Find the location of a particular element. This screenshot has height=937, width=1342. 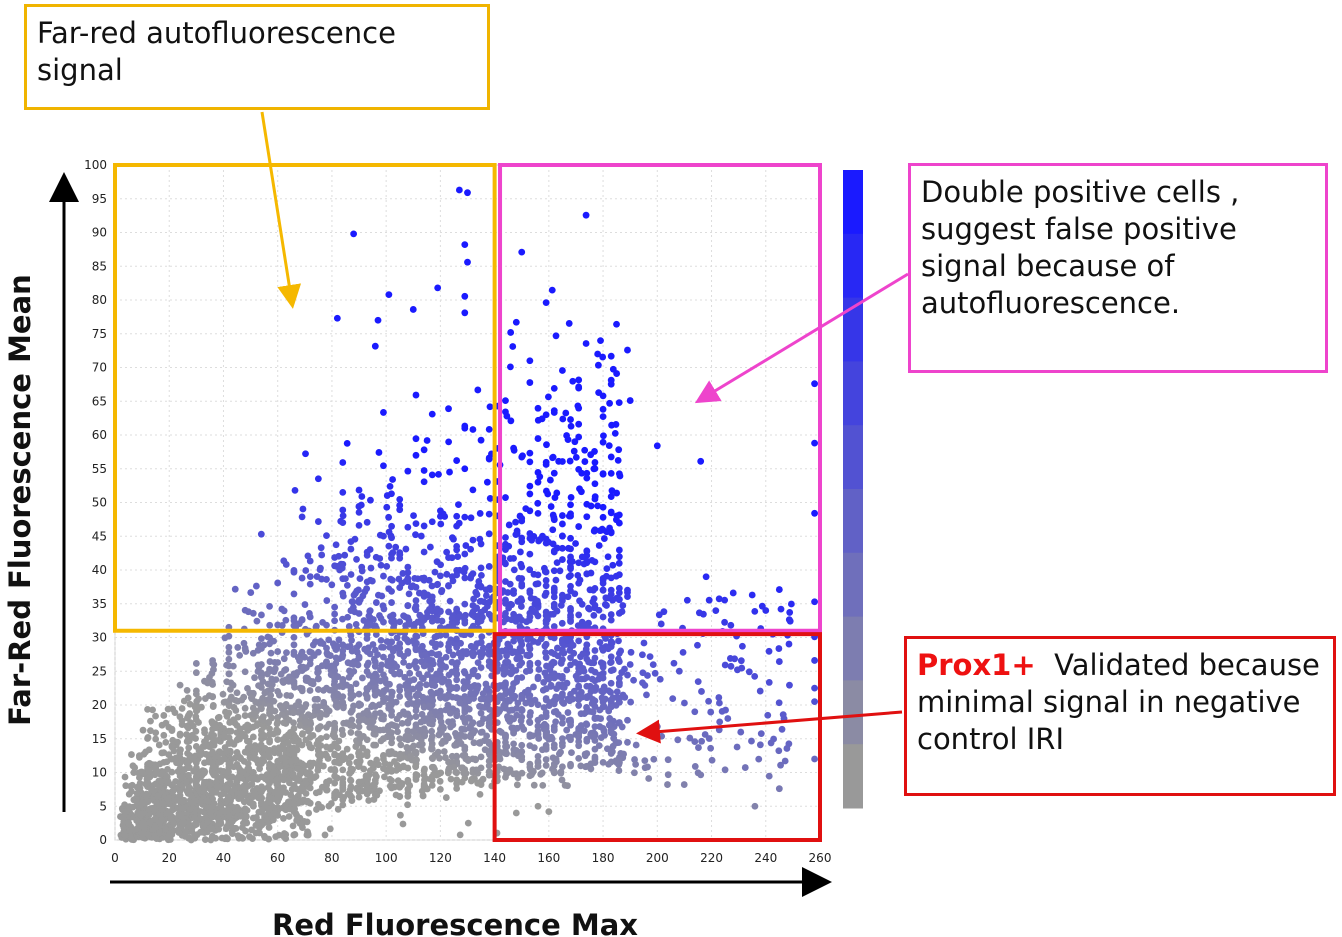

y-tick-label: 65 is located at coordinates (99, 401).